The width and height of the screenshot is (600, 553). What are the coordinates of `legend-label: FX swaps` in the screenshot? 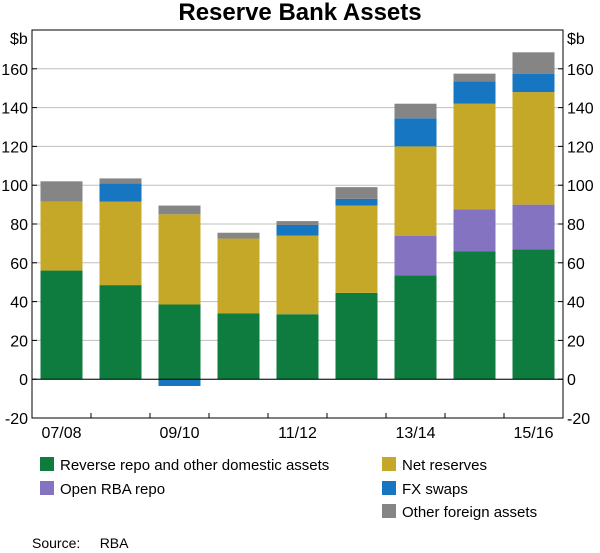 It's located at (435, 489).